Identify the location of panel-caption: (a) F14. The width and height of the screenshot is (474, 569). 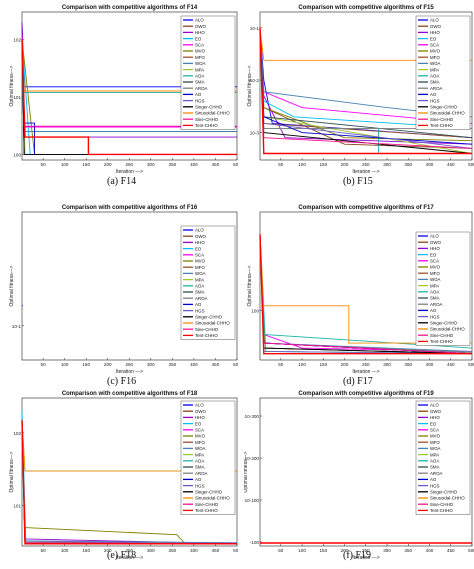
(122, 181).